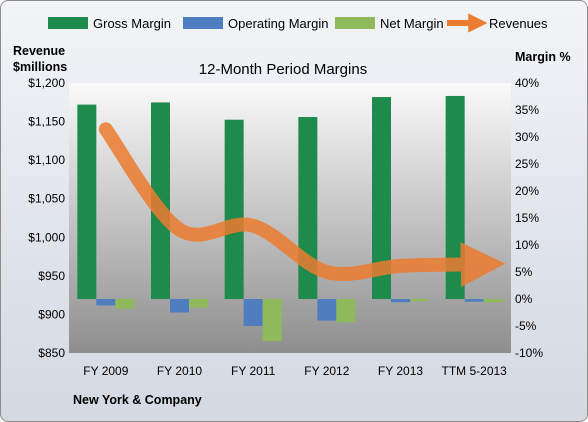  I want to click on right-axis-ticks: 40% 35% 30% 25% 20% 15% 10% 5% 0% -5% -10%, so click(529, 218).